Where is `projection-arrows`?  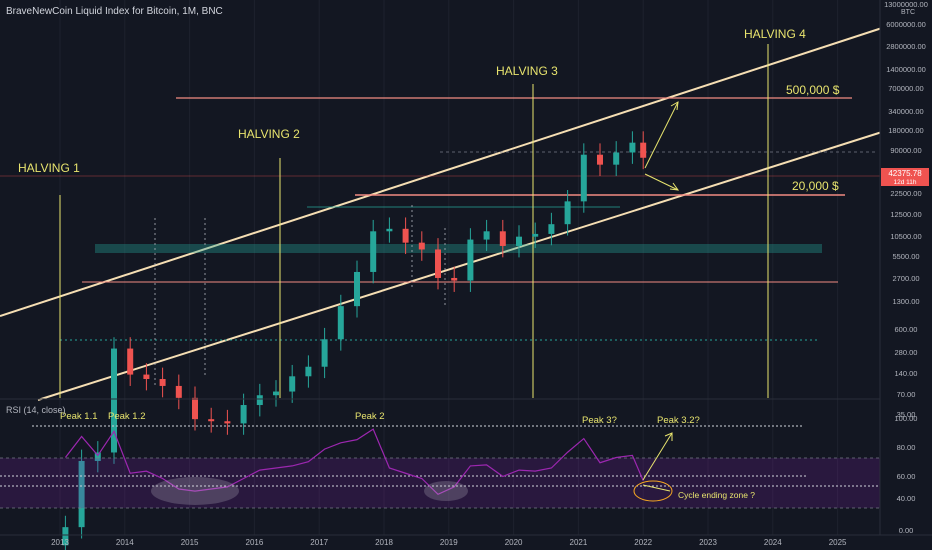 projection-arrows is located at coordinates (662, 146).